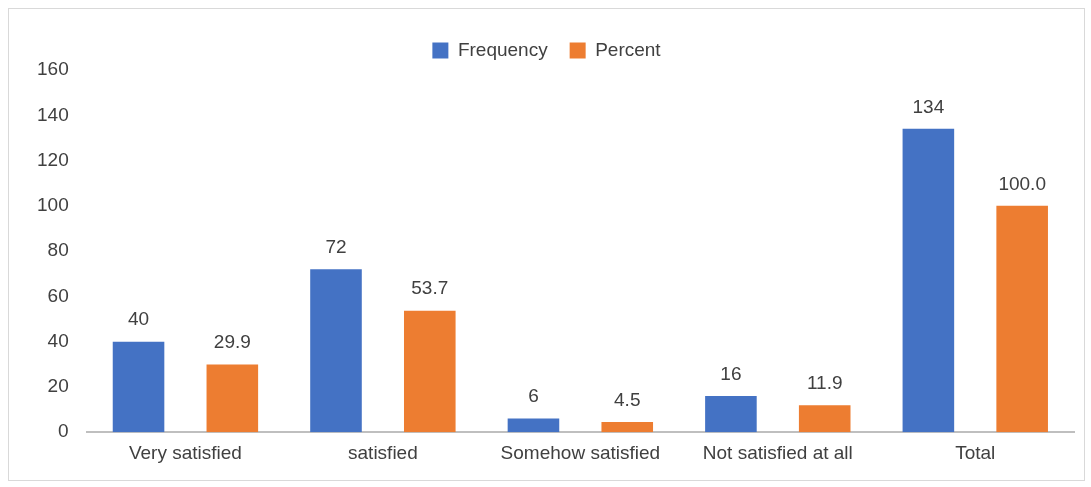 This screenshot has width=1091, height=487. I want to click on x-tick-label: Not satisfied at all, so click(777, 452).